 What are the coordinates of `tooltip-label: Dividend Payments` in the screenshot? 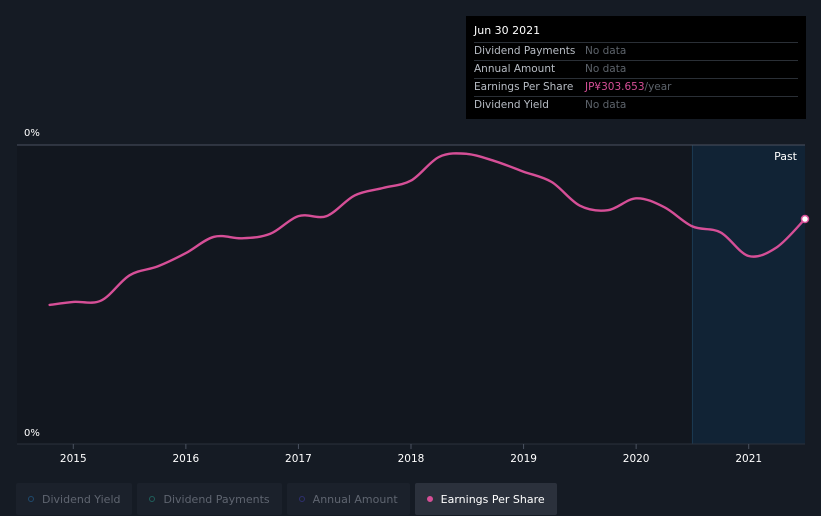 It's located at (525, 51).